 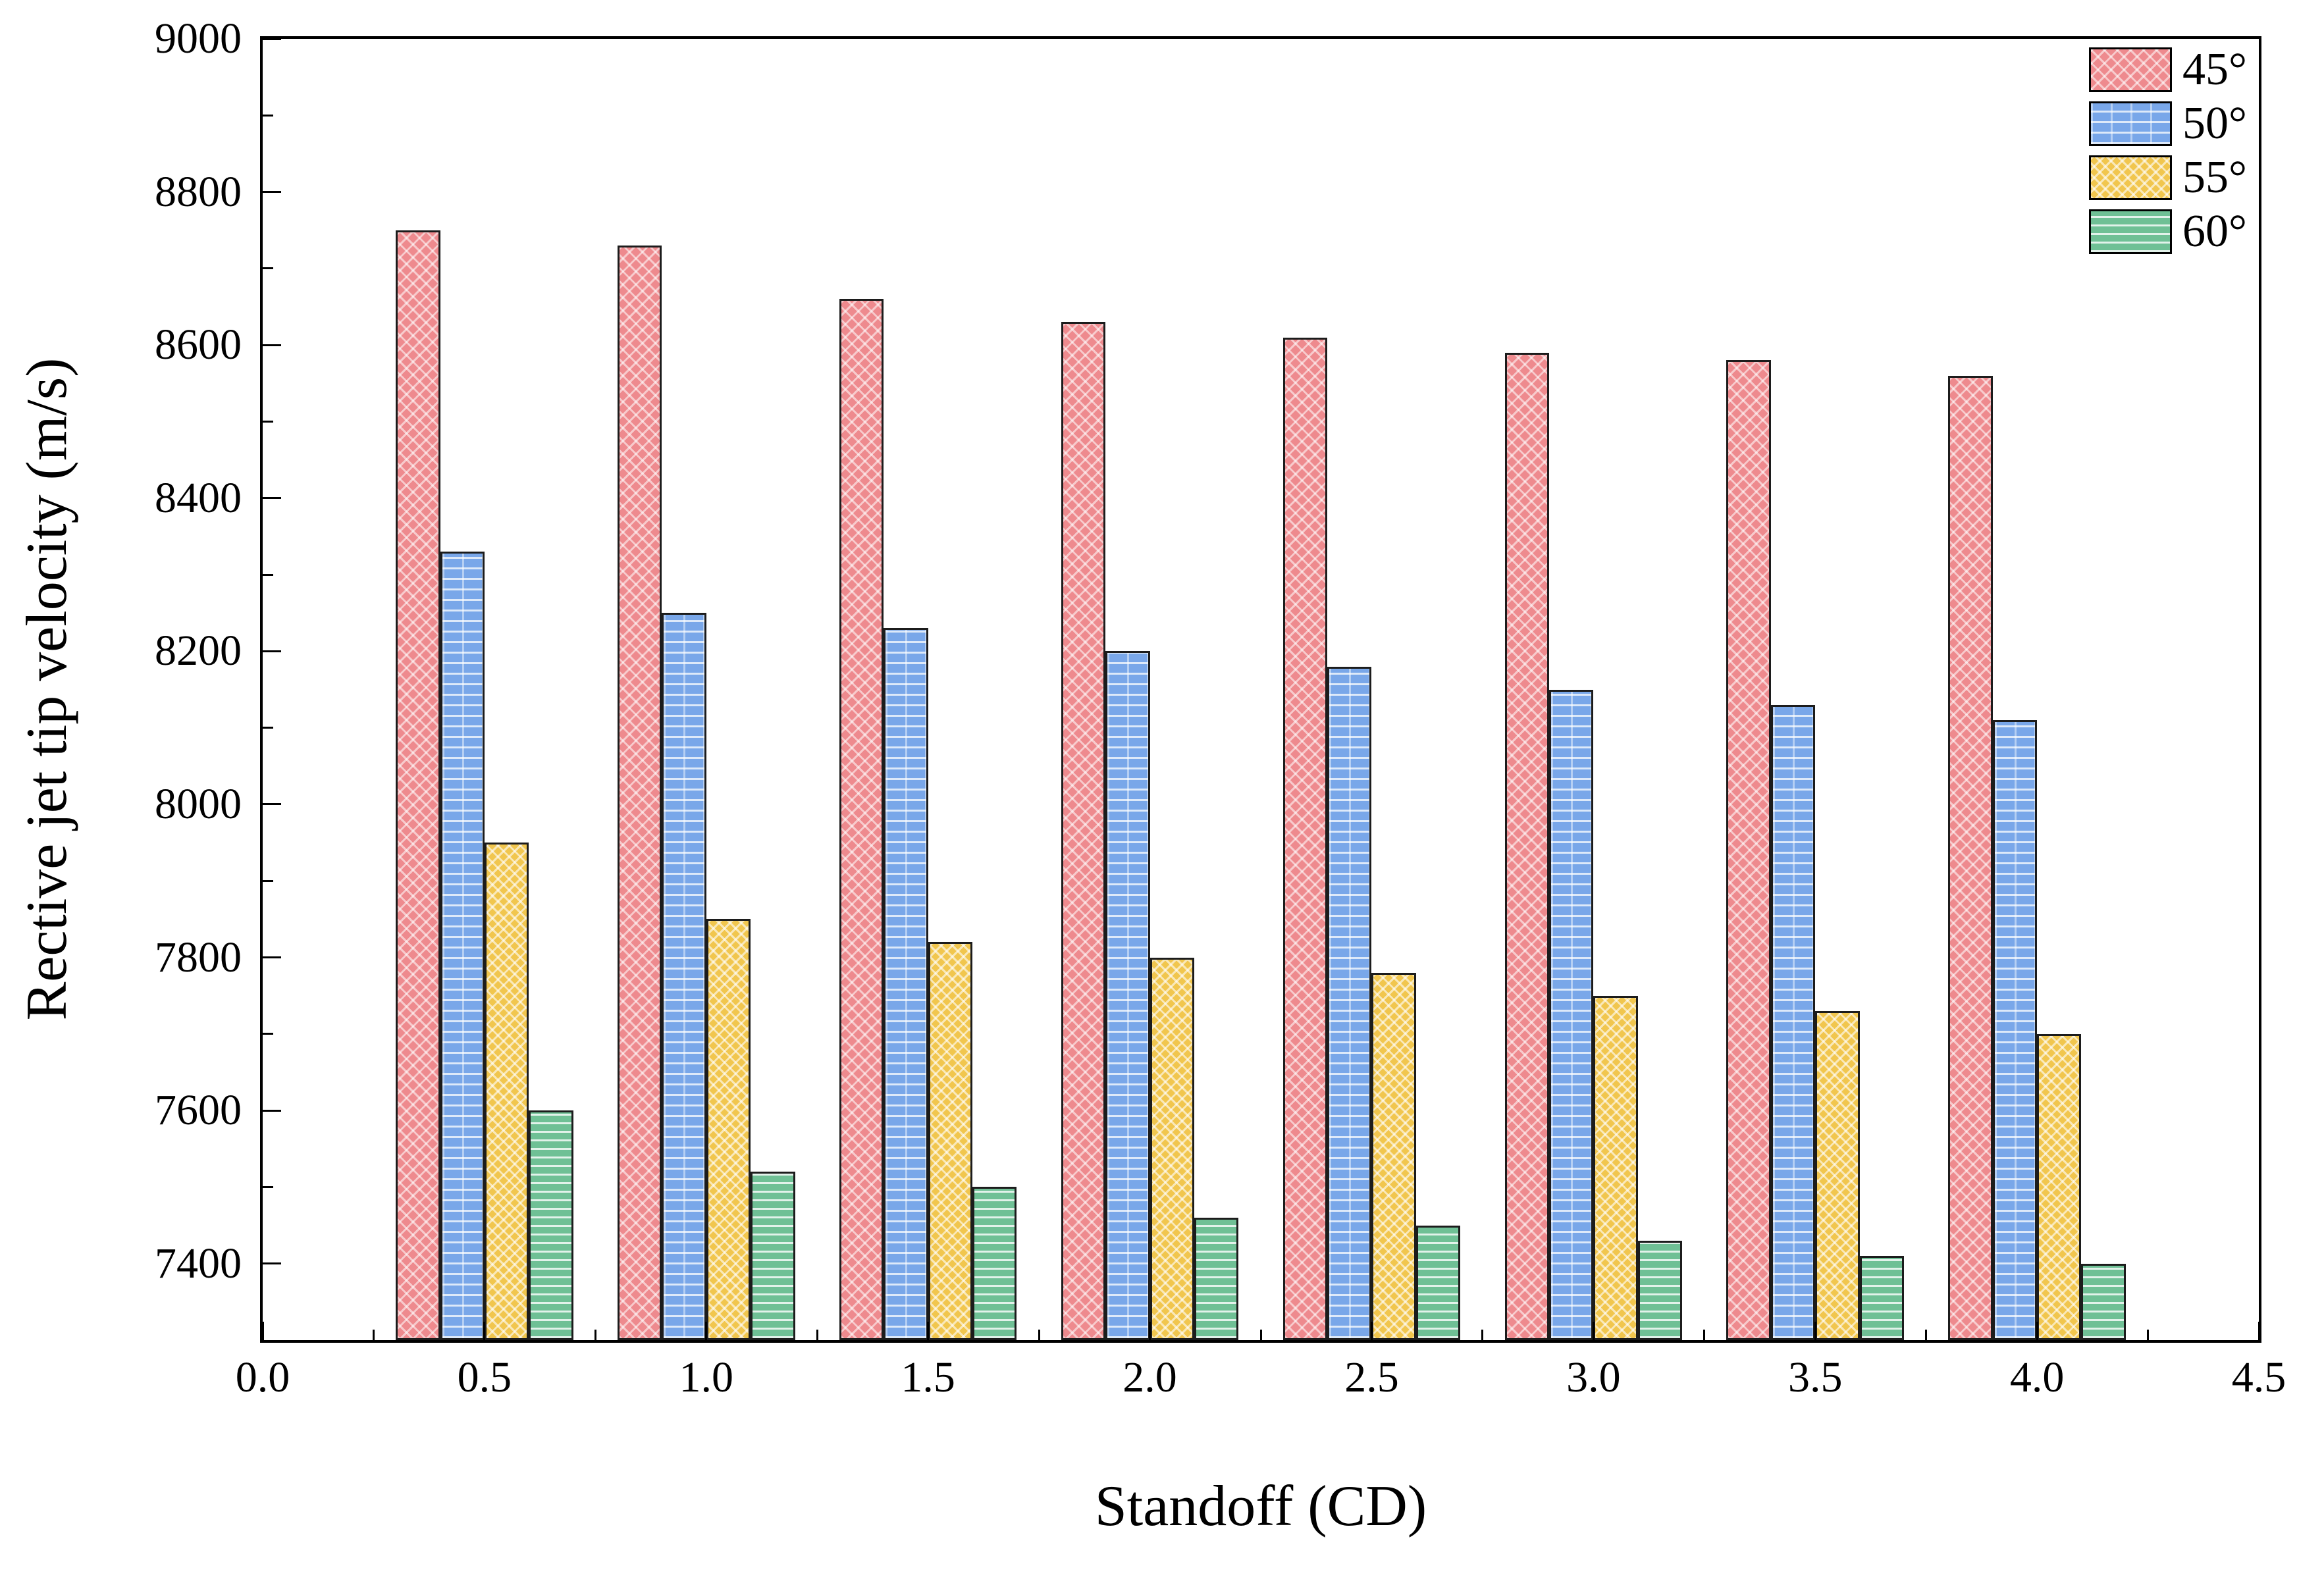 I want to click on y-tick-label: 9000, so click(x=198, y=38).